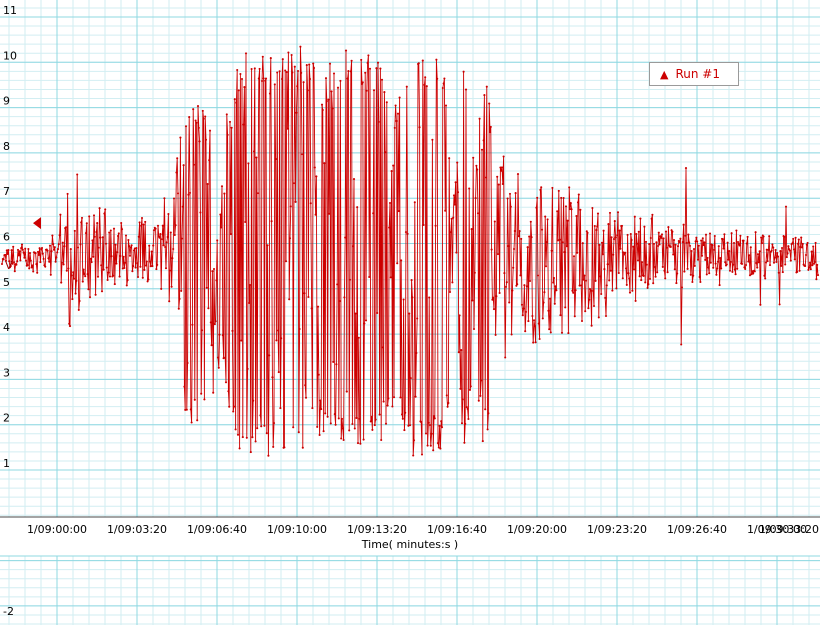  Describe the element at coordinates (6, 463) in the screenshot. I see `y-tick-label: 1` at that location.